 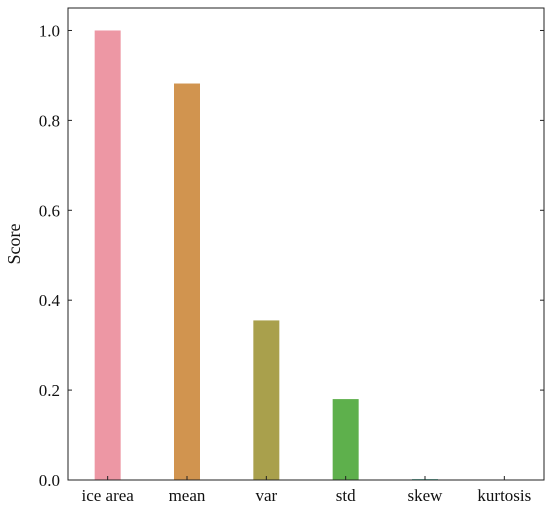 I want to click on y-axis-label: Score, so click(x=14, y=243).